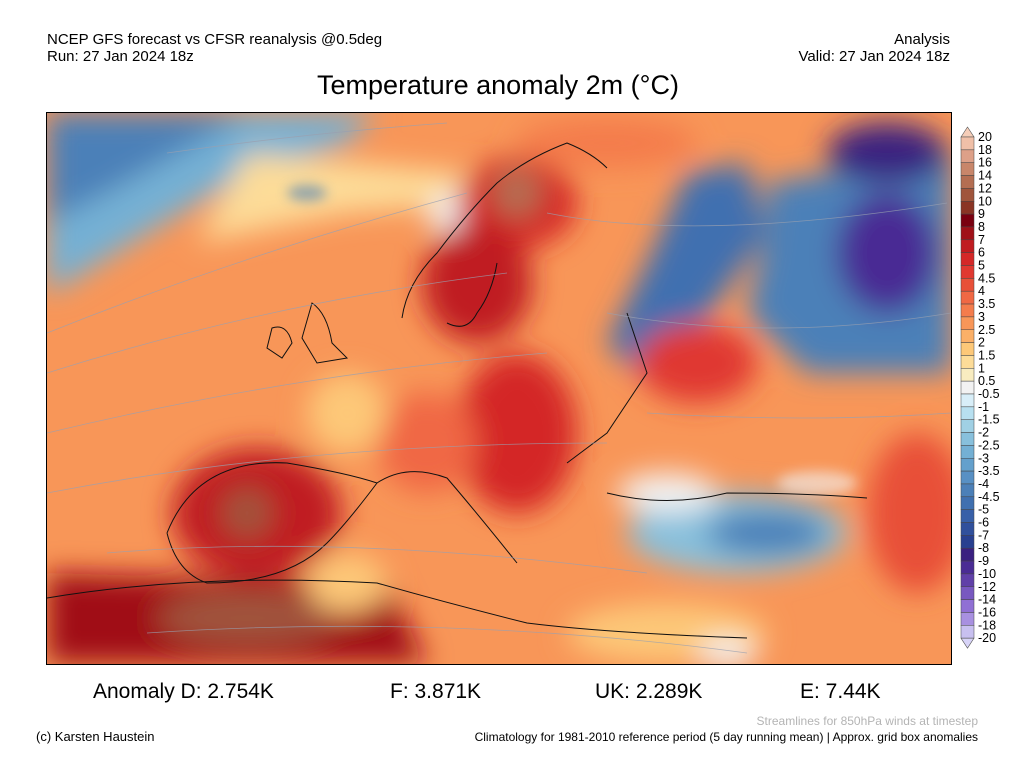 Image resolution: width=1024 pixels, height=768 pixels. I want to click on colorbar-tick-label: 14, so click(985, 176).